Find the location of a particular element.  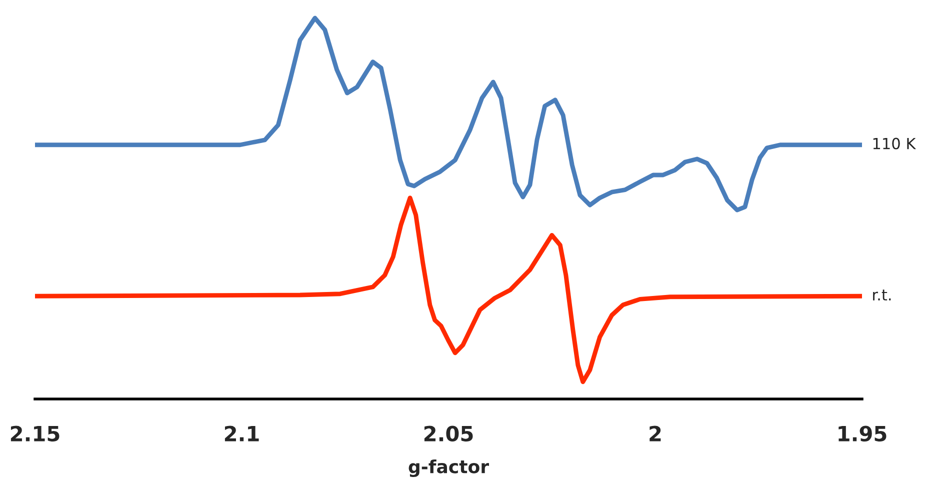

x-axis-title: g-factor is located at coordinates (448, 468).